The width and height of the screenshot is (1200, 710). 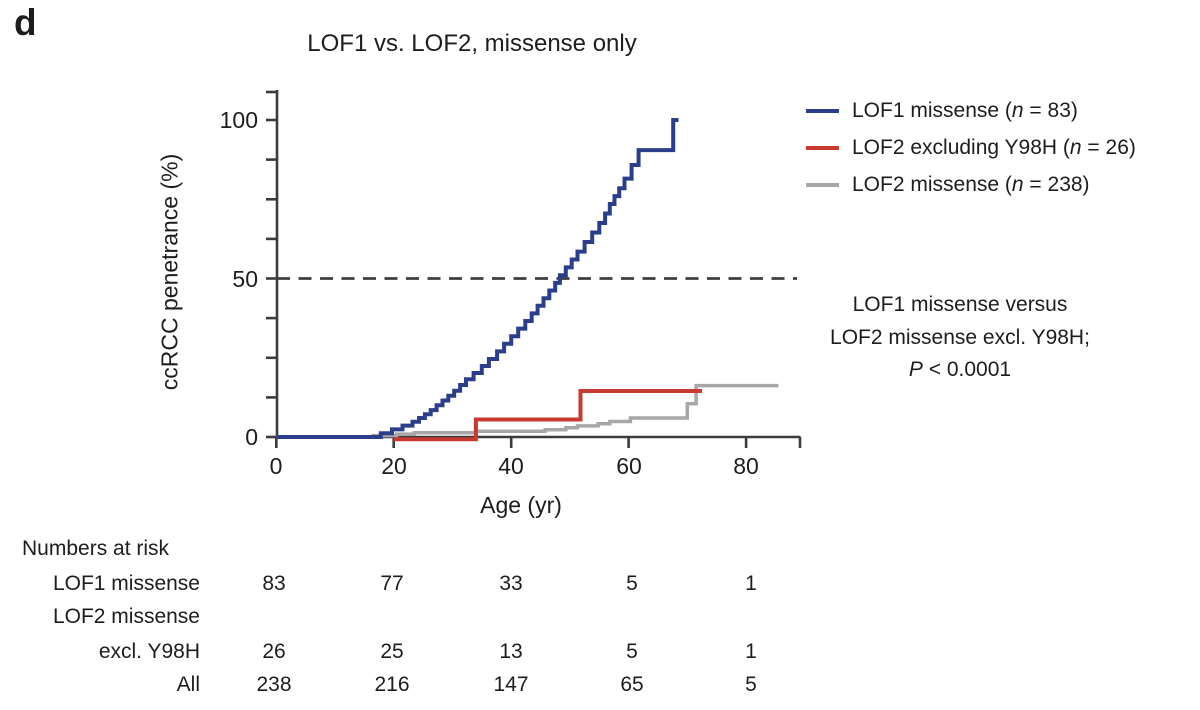 What do you see at coordinates (472, 43) in the screenshot?
I see `chart-title: LOF1 vs. LOF2, missense only` at bounding box center [472, 43].